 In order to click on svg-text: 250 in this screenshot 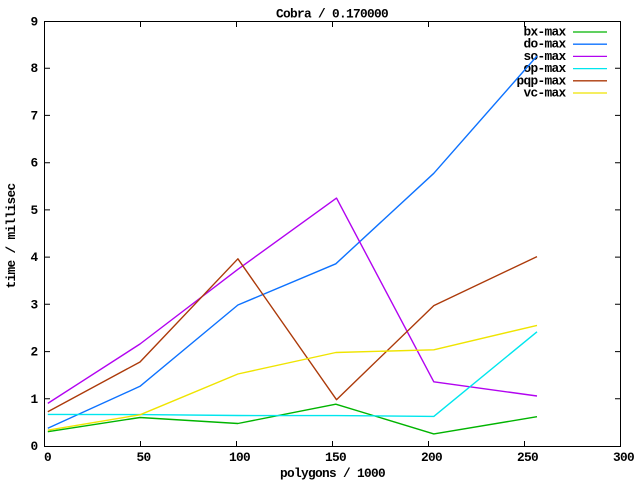, I will do `click(527, 457)`.